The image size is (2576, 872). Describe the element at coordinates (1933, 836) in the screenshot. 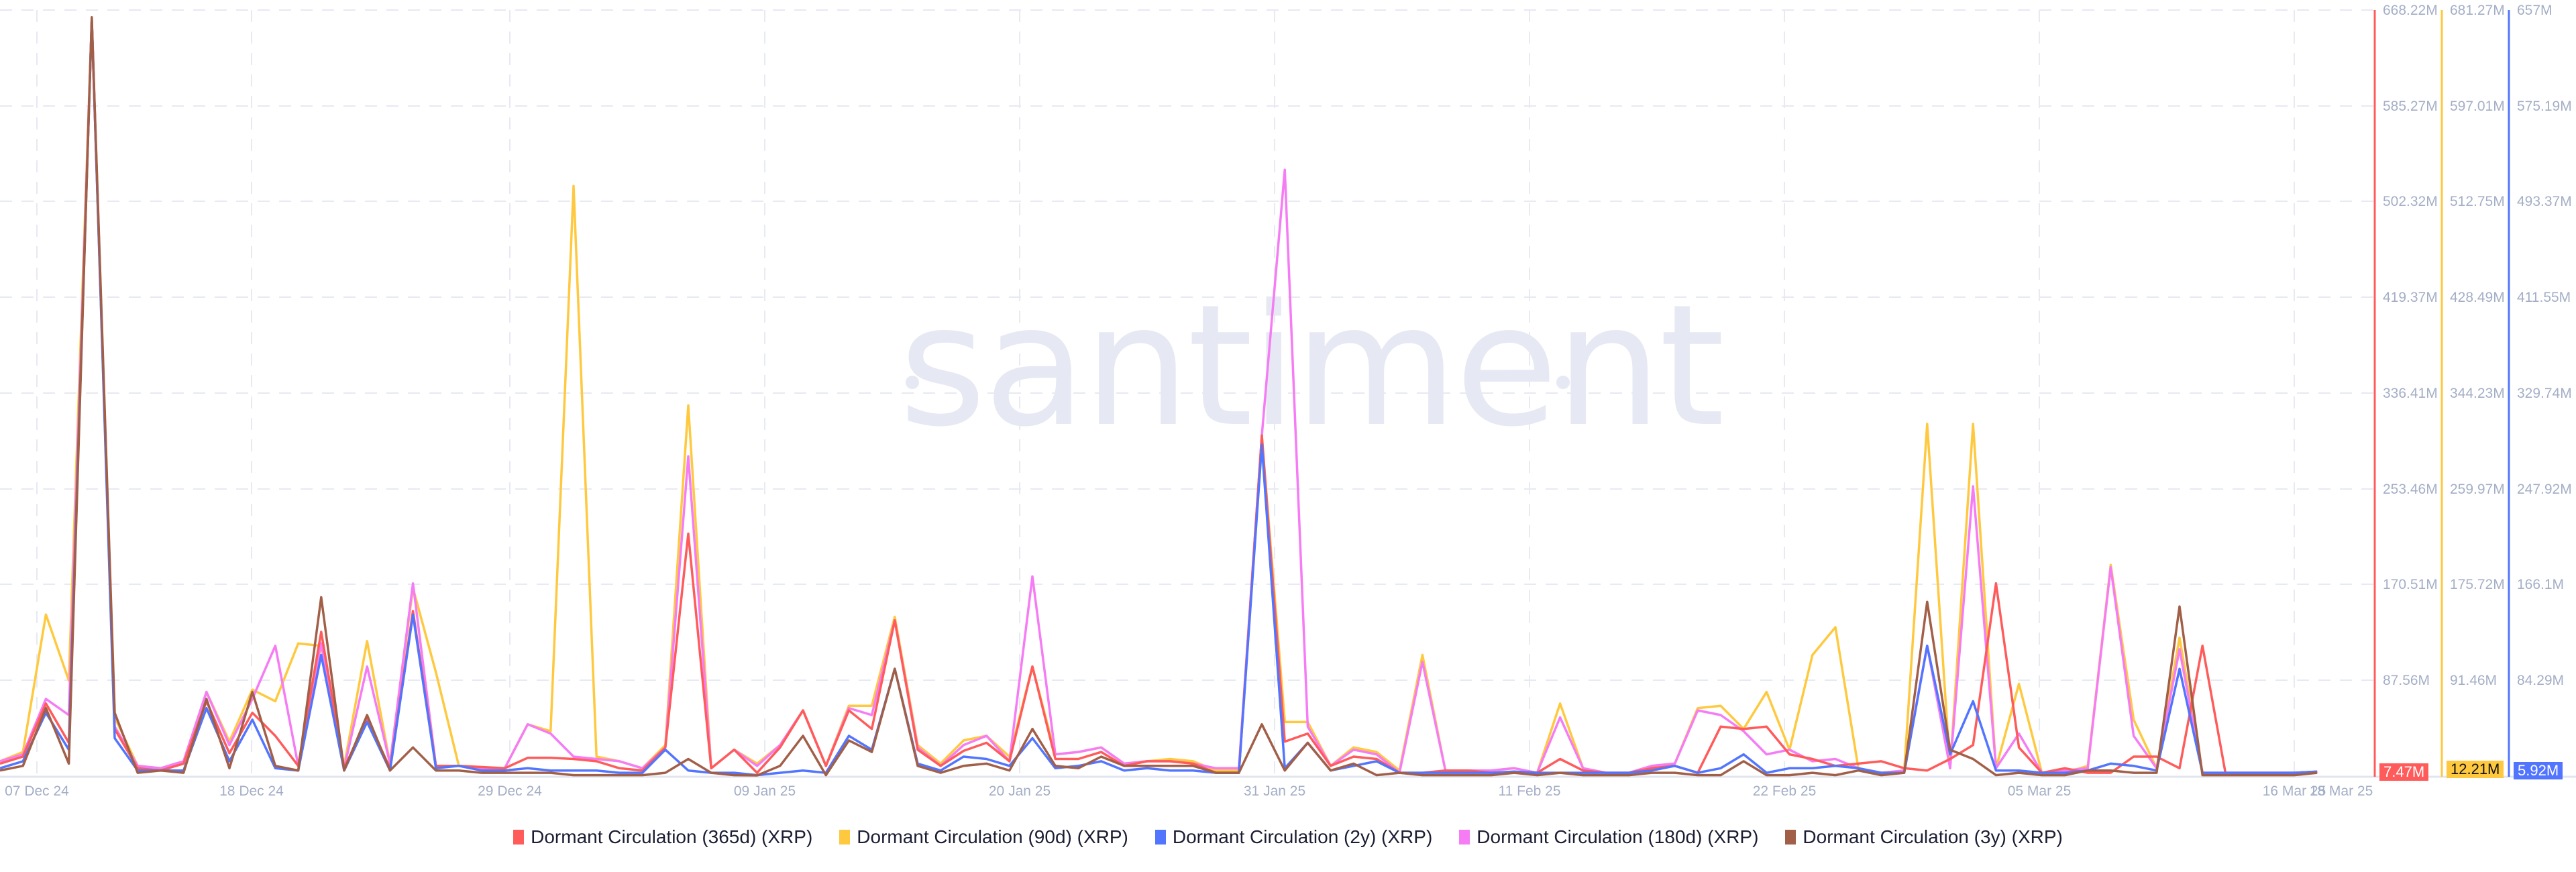

I see `legend-label: Dormant Circulation (3y) (XRP)` at that location.